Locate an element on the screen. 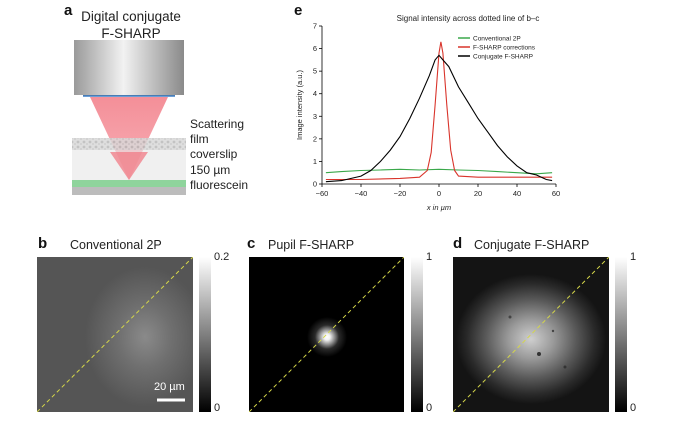 This screenshot has width=679, height=422. panel-a-letter: a is located at coordinates (68, 10).